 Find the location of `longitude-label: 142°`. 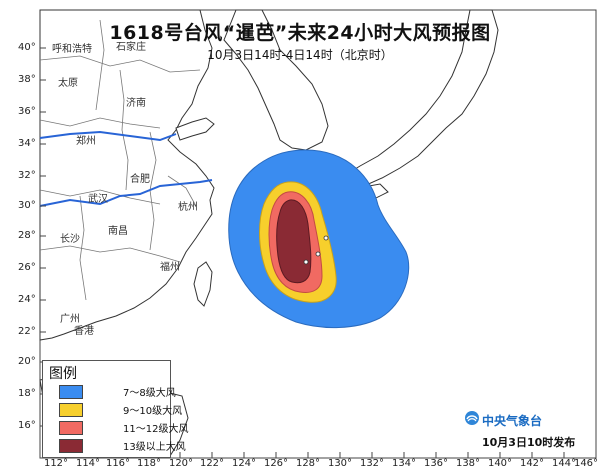

longitude-label: 142° is located at coordinates (532, 463).